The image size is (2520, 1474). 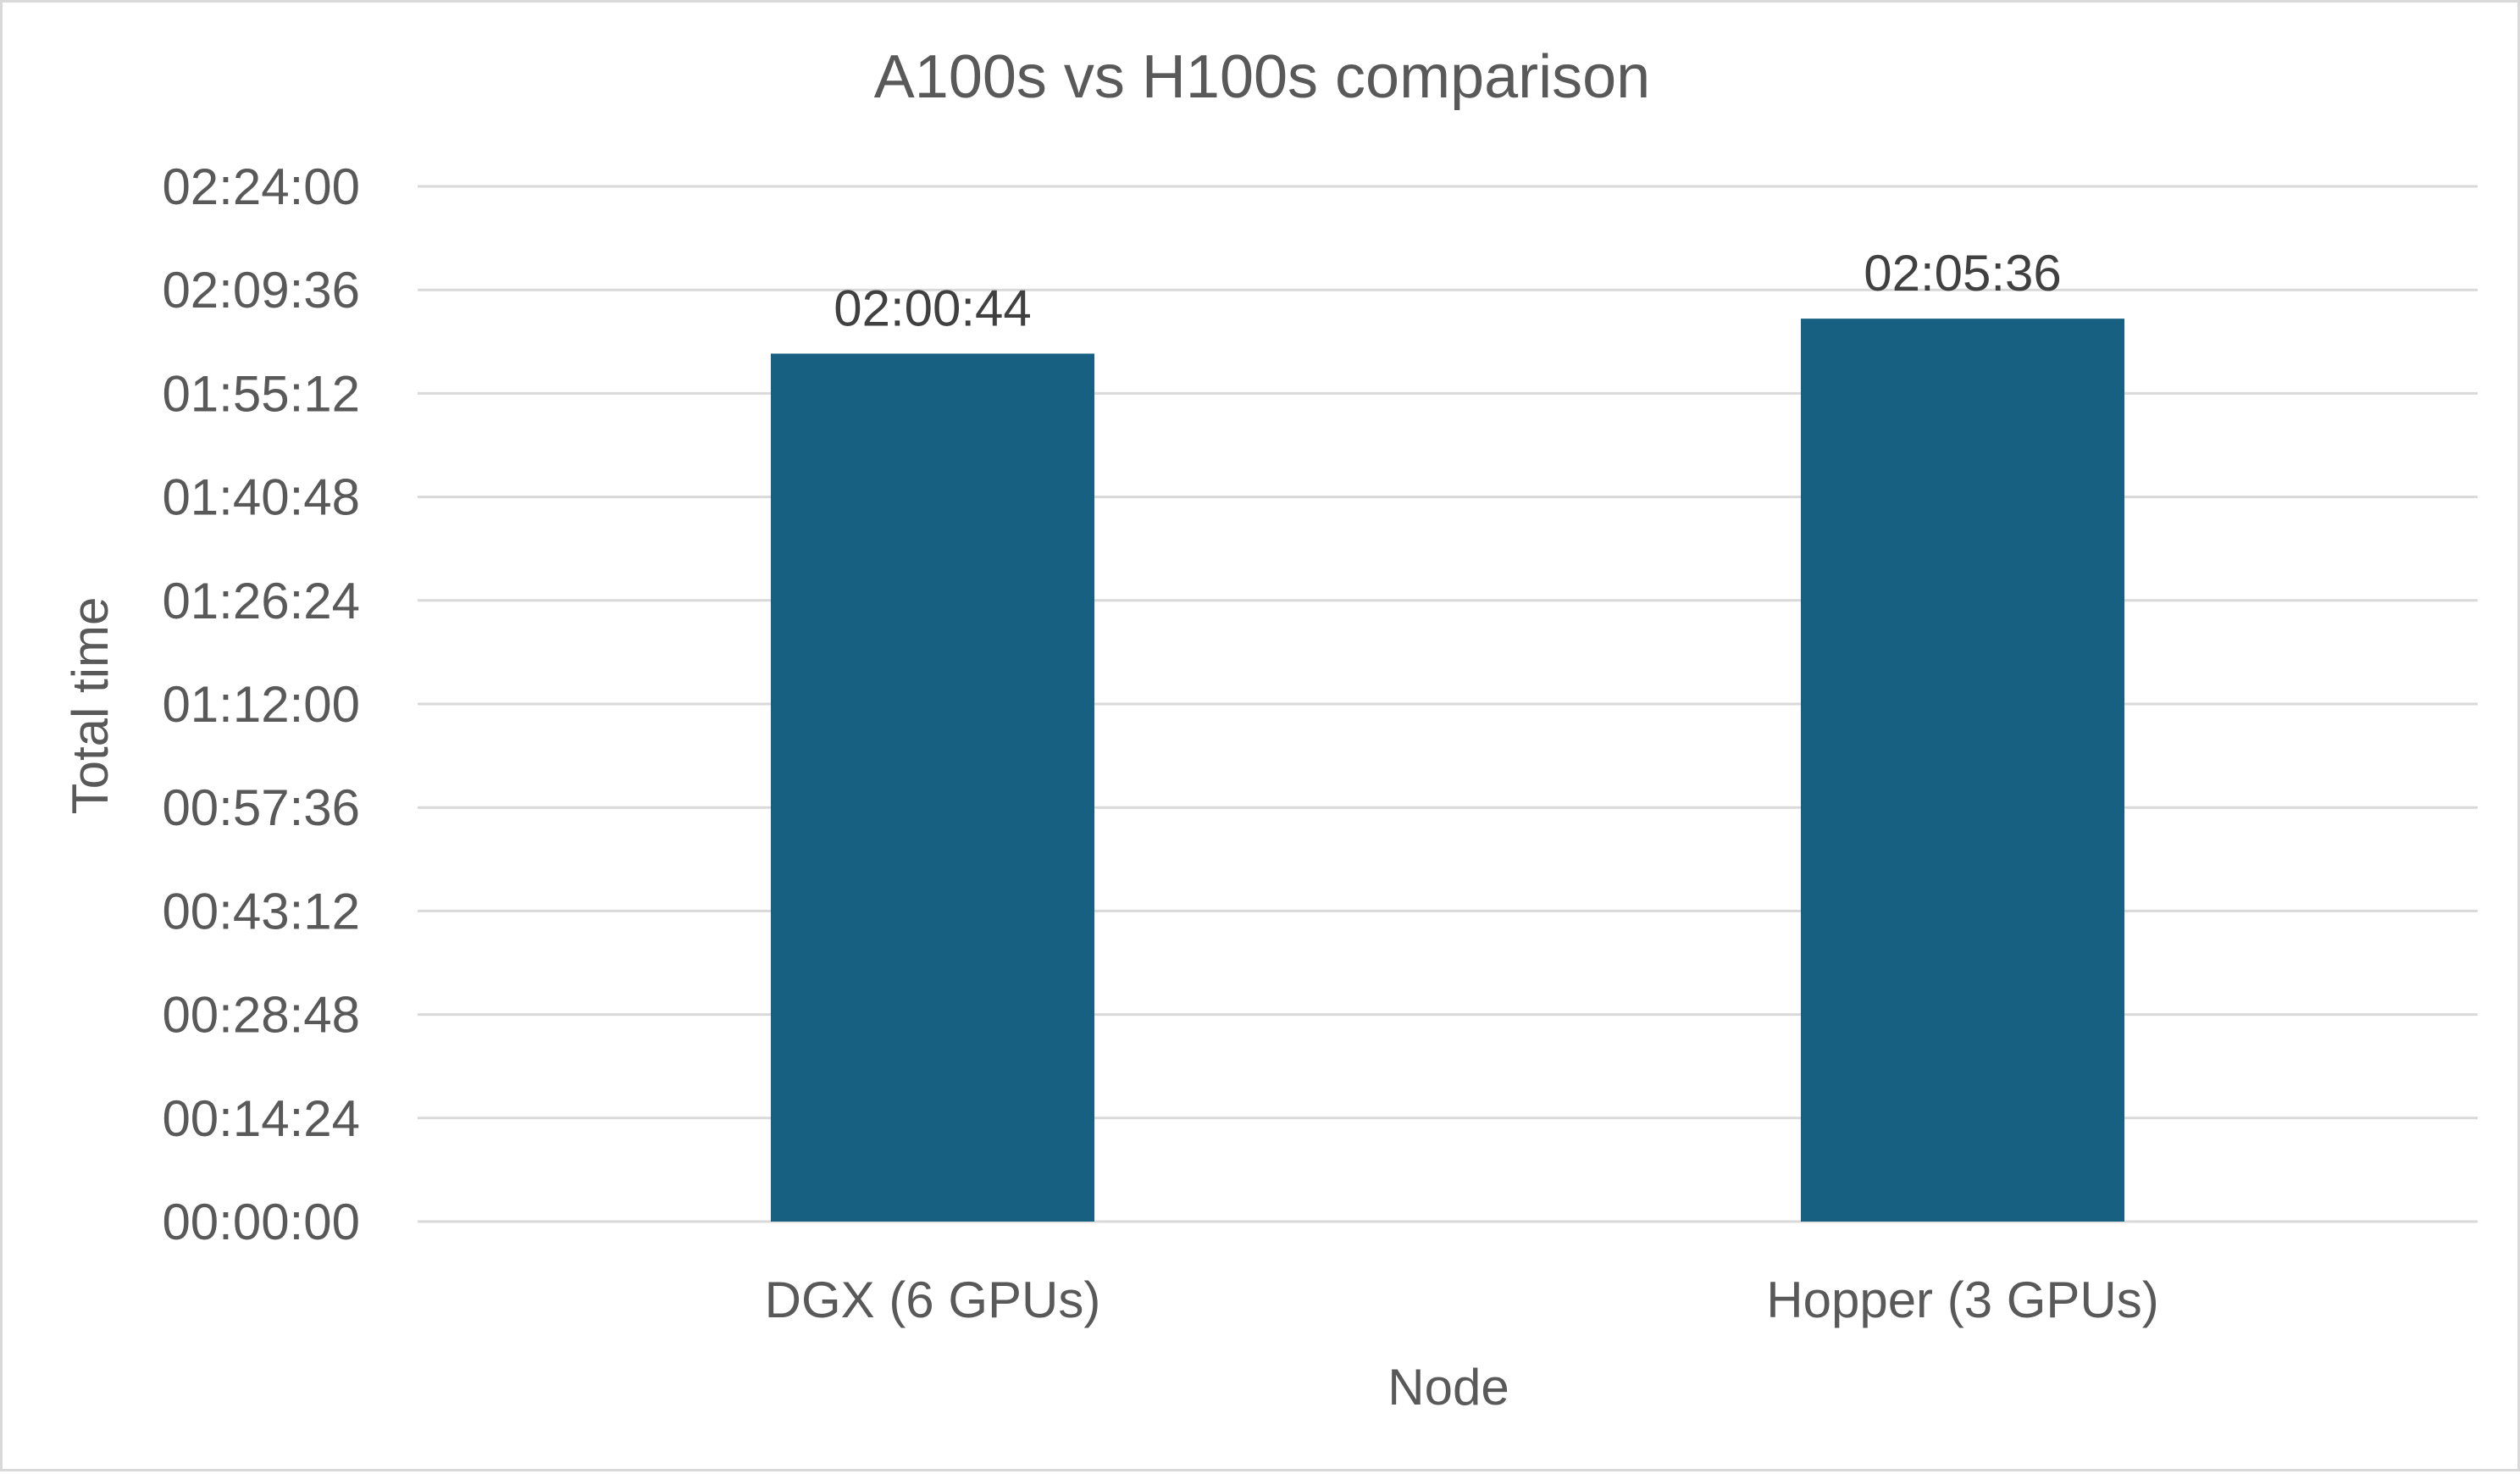 I want to click on y-tick-label: 01:12:00, so click(x=261, y=704).